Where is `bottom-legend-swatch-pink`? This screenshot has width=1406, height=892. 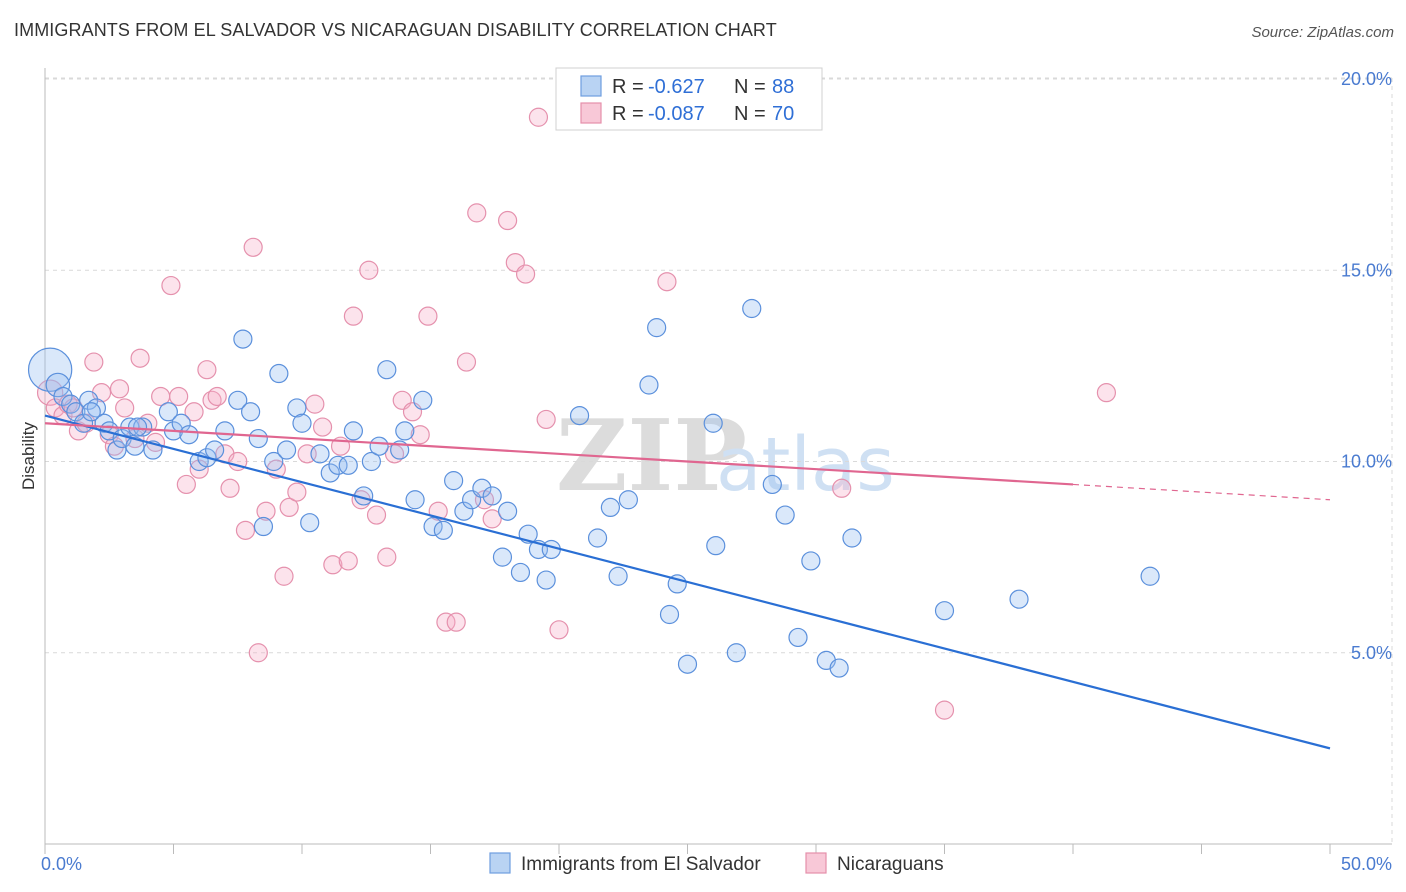
bottom-legend-swatch-pink is located at coordinates (816, 863).